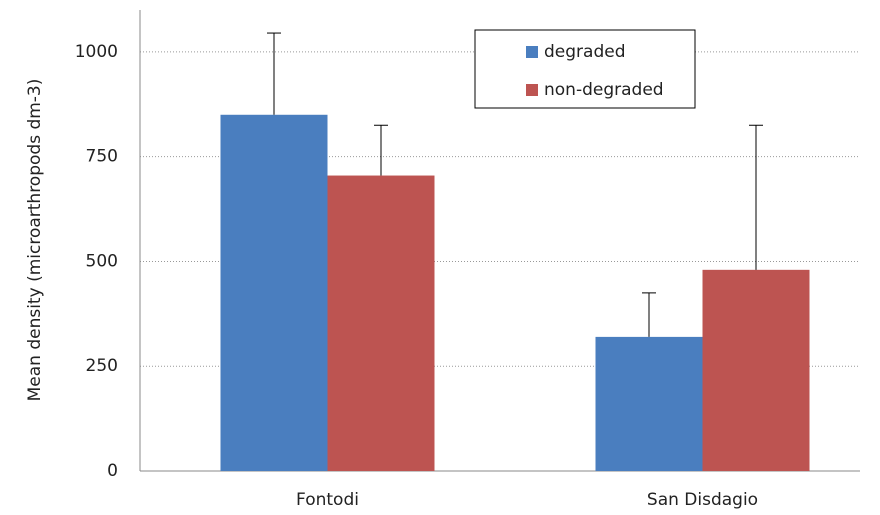 The height and width of the screenshot is (515, 880). What do you see at coordinates (102, 157) in the screenshot?
I see `y-tick-label: 750` at bounding box center [102, 157].